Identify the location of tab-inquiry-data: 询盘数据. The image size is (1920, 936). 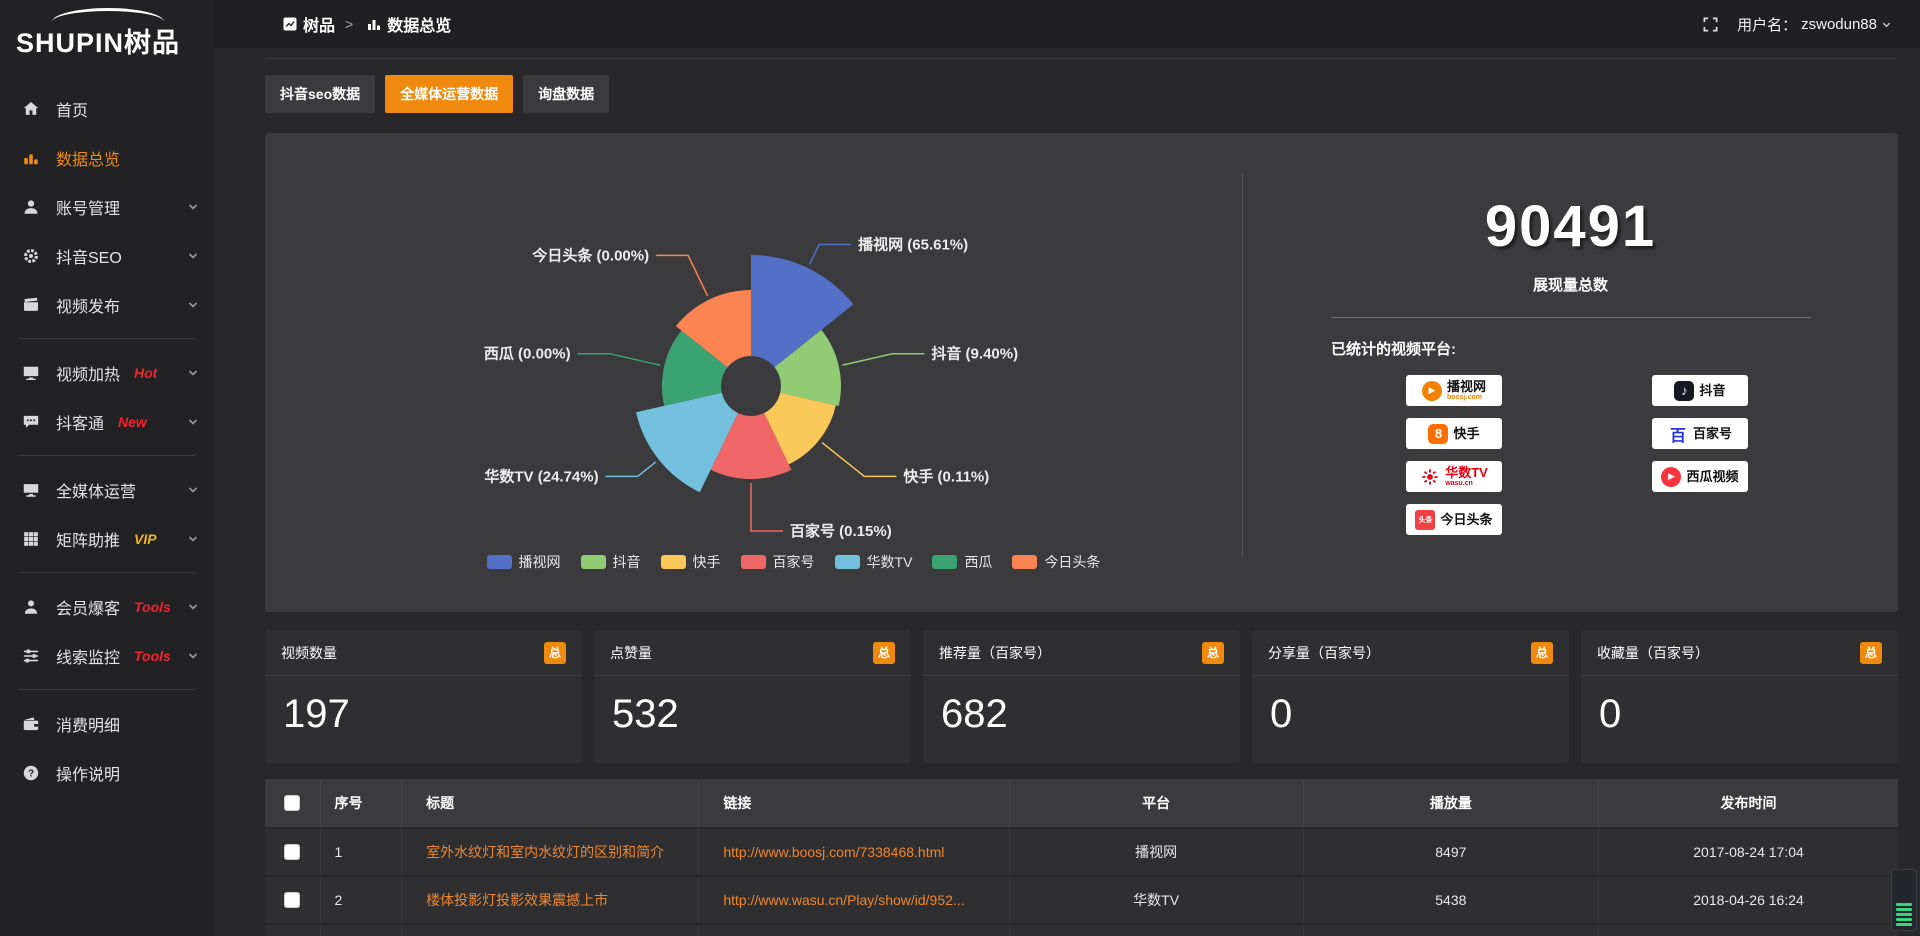
(566, 94).